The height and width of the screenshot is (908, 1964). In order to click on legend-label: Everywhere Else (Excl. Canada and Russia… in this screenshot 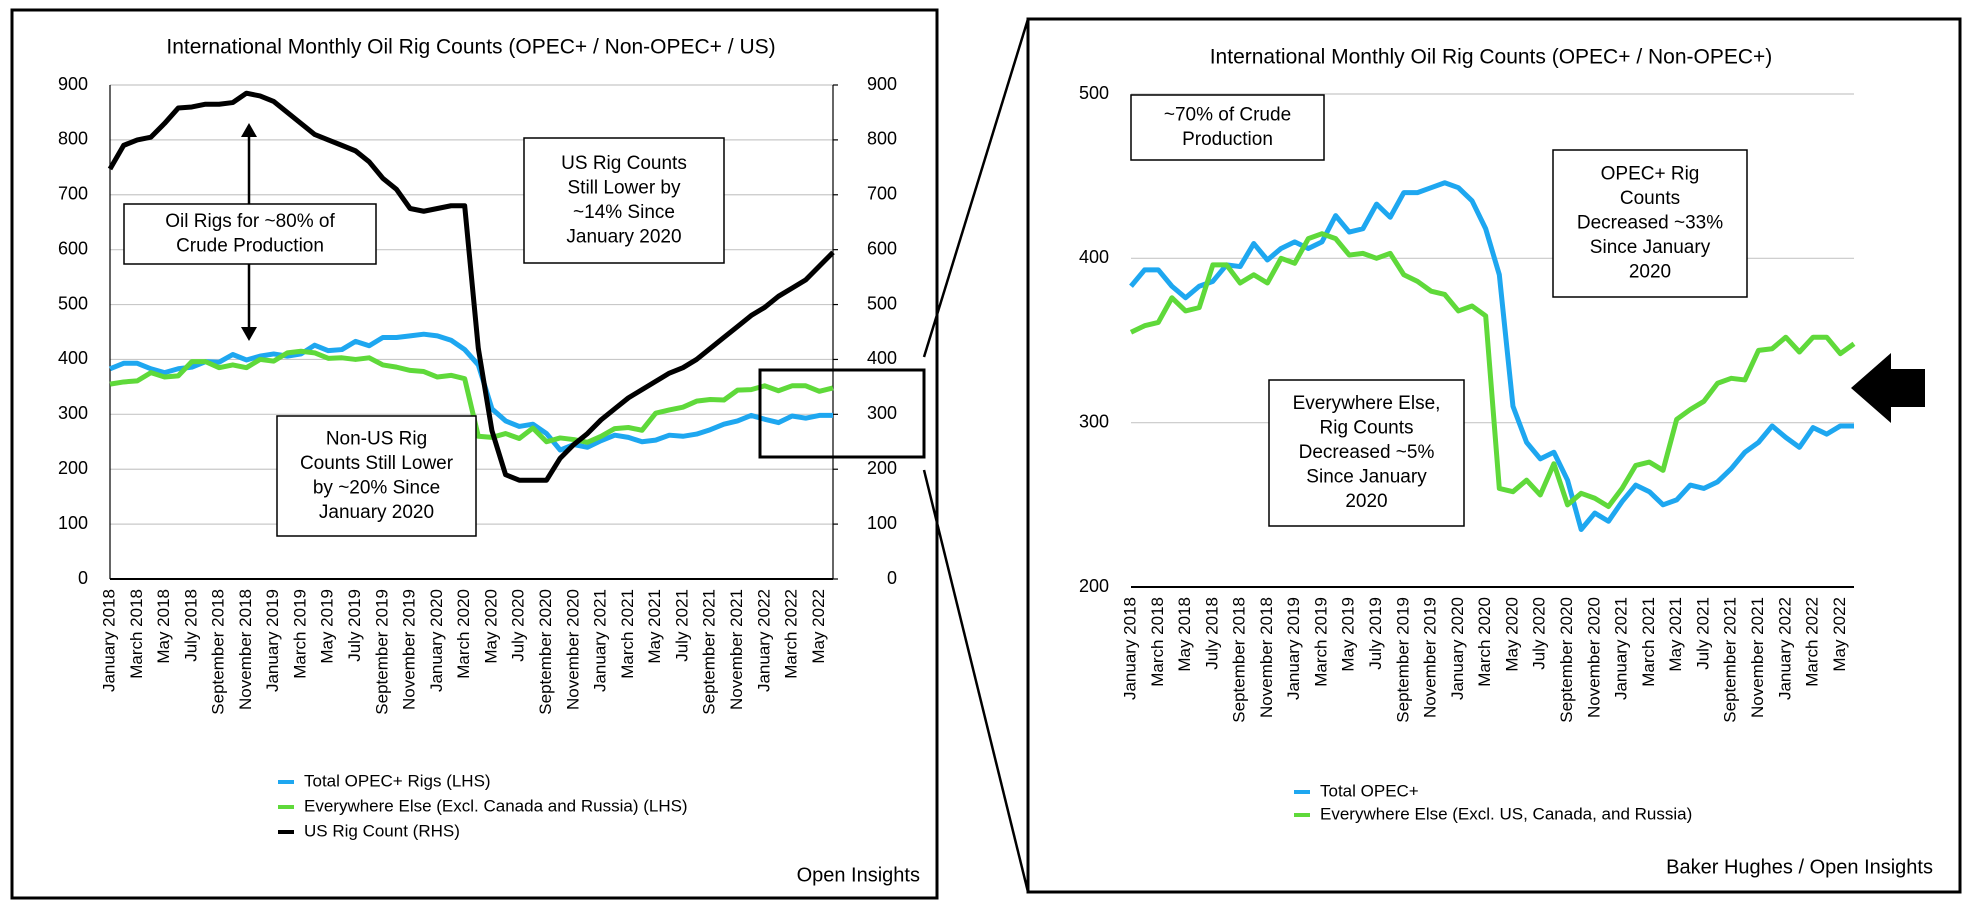, I will do `click(496, 805)`.